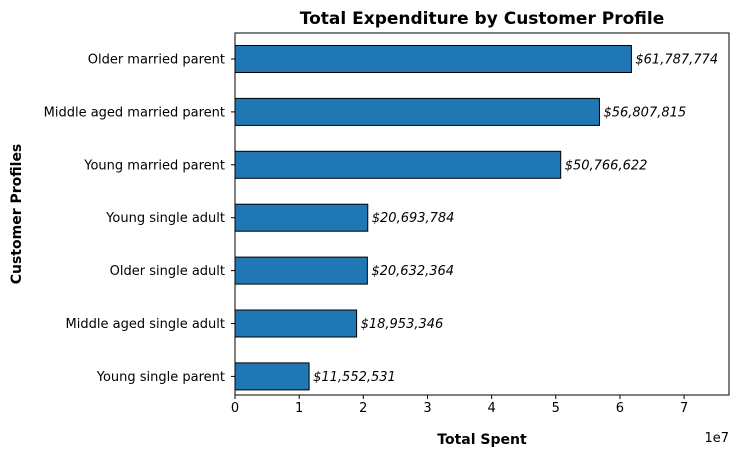 The image size is (740, 457). I want to click on x-tick-label: 6, so click(620, 408).